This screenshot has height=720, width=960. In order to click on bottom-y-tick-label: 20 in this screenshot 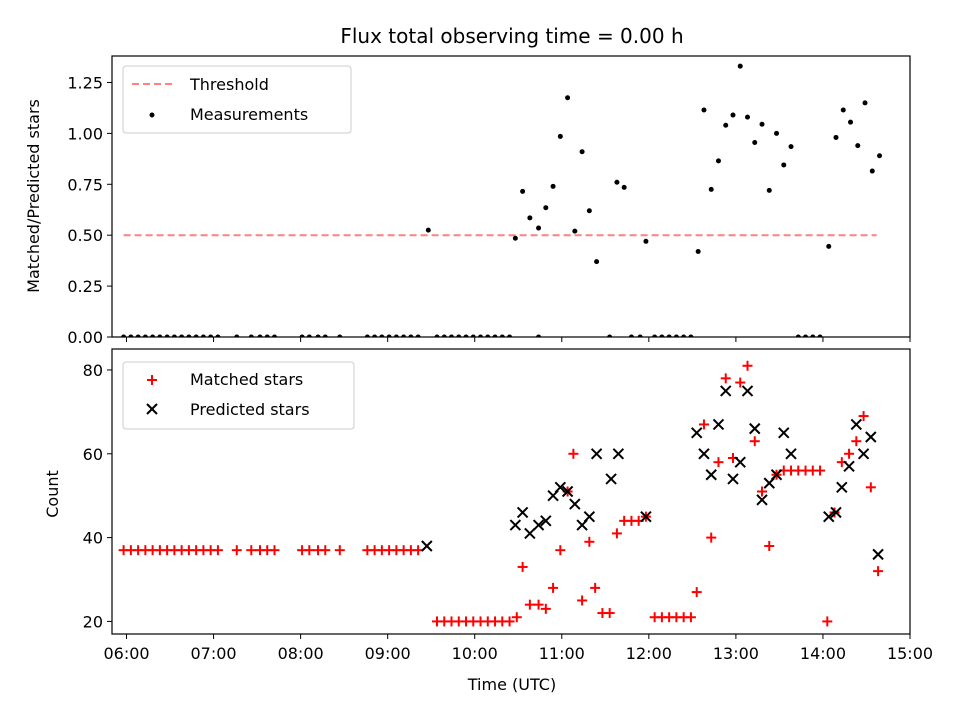, I will do `click(93, 621)`.